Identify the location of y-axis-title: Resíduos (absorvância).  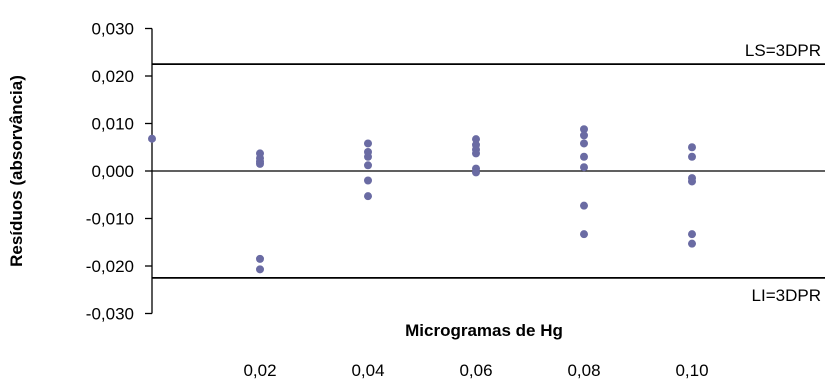
(16, 171).